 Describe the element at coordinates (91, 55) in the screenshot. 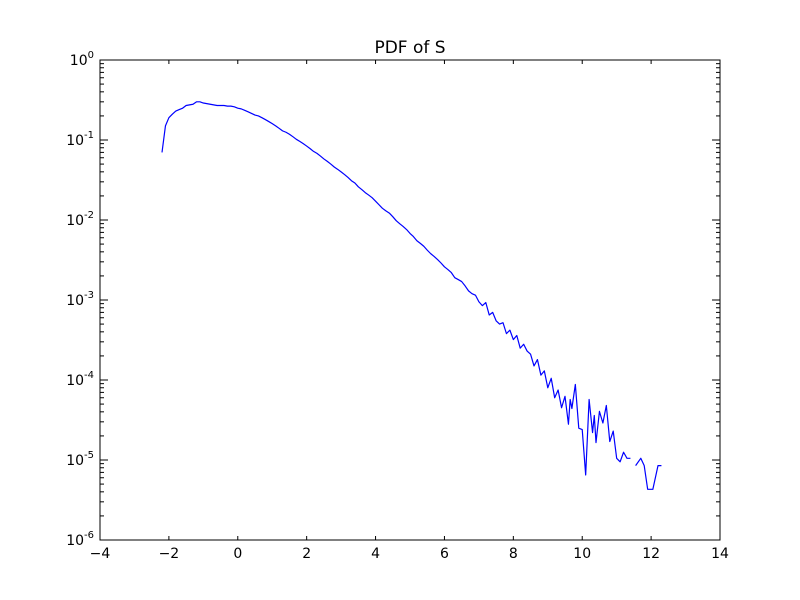

I see `y-tick-exponent: 0` at that location.